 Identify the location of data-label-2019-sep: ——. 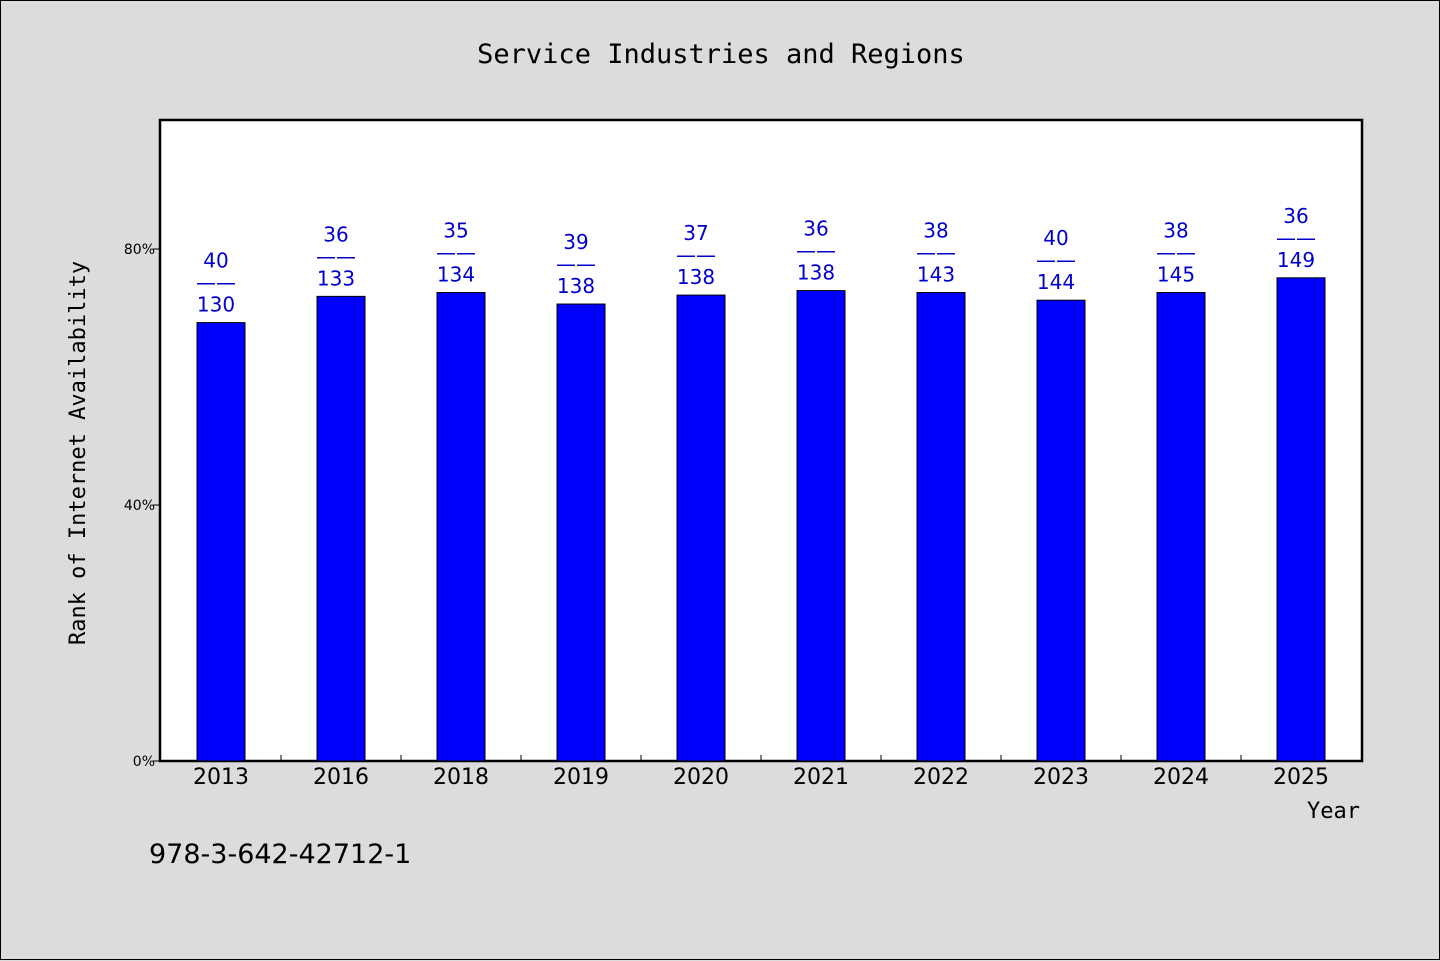
(576, 264).